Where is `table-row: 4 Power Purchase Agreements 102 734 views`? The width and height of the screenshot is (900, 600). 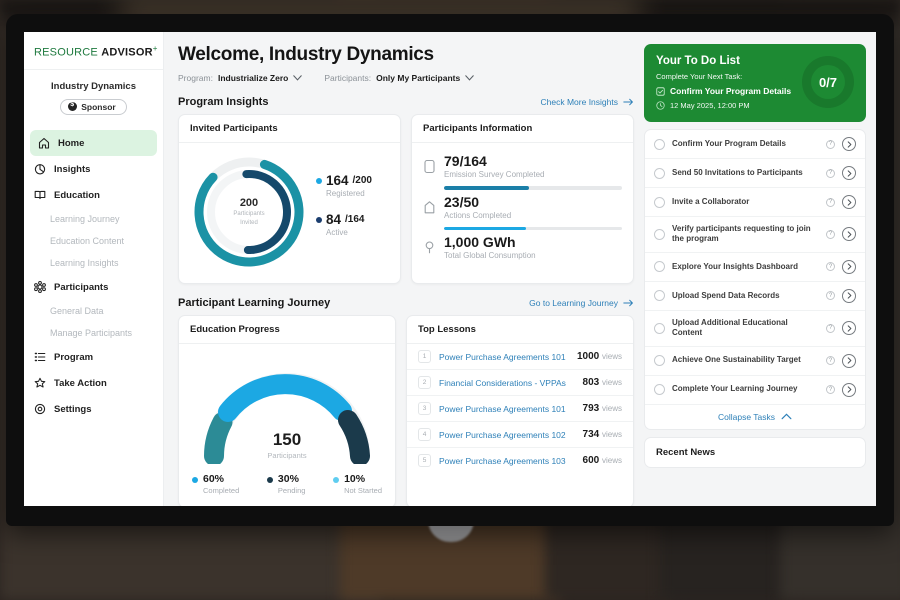
table-row: 4 Power Purchase Agreements 102 734 views is located at coordinates (520, 435).